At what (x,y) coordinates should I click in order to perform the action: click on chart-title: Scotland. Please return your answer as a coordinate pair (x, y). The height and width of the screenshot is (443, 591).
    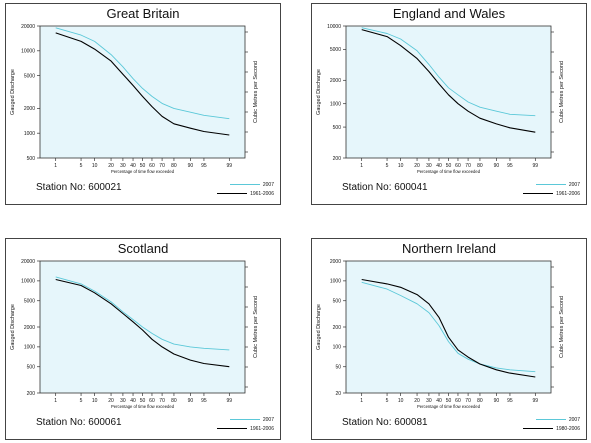
    Looking at the image, I should click on (143, 248).